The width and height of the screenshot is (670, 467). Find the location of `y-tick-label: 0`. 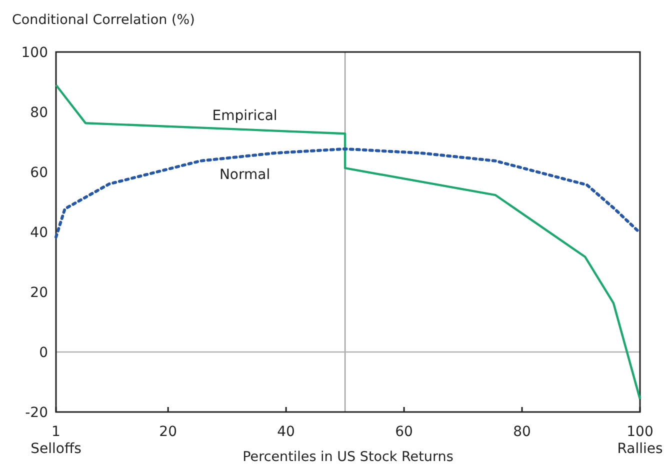

y-tick-label: 0 is located at coordinates (43, 352).